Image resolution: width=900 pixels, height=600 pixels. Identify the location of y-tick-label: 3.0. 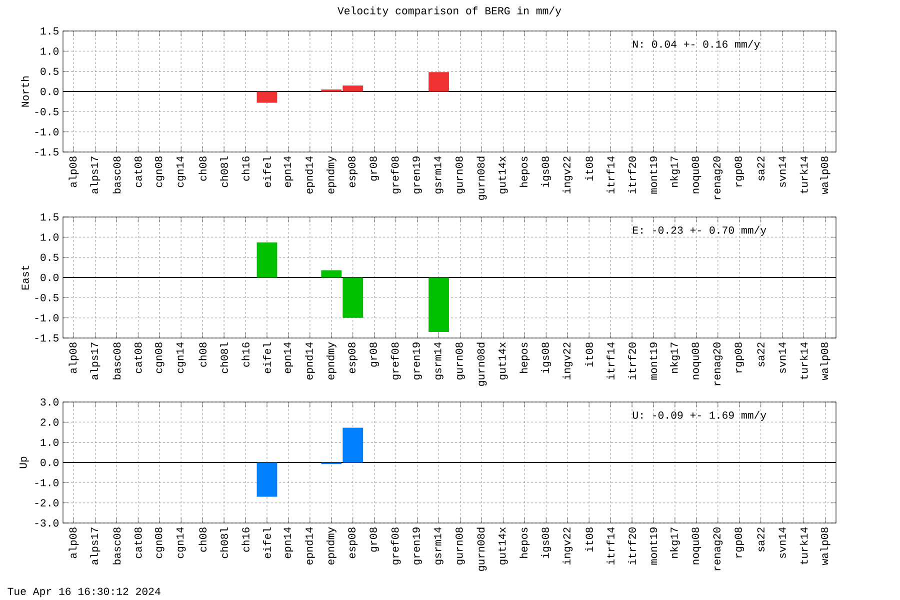
(49, 402).